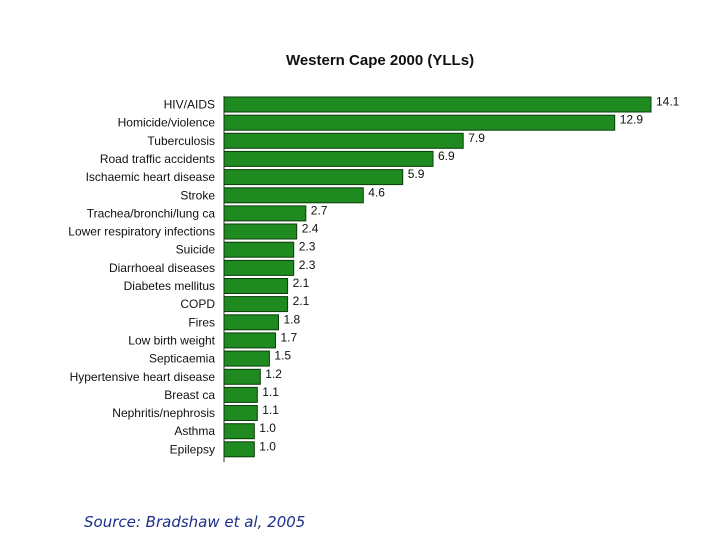 The height and width of the screenshot is (540, 720). What do you see at coordinates (162, 268) in the screenshot?
I see `category-label: Diarrhoeal diseases` at bounding box center [162, 268].